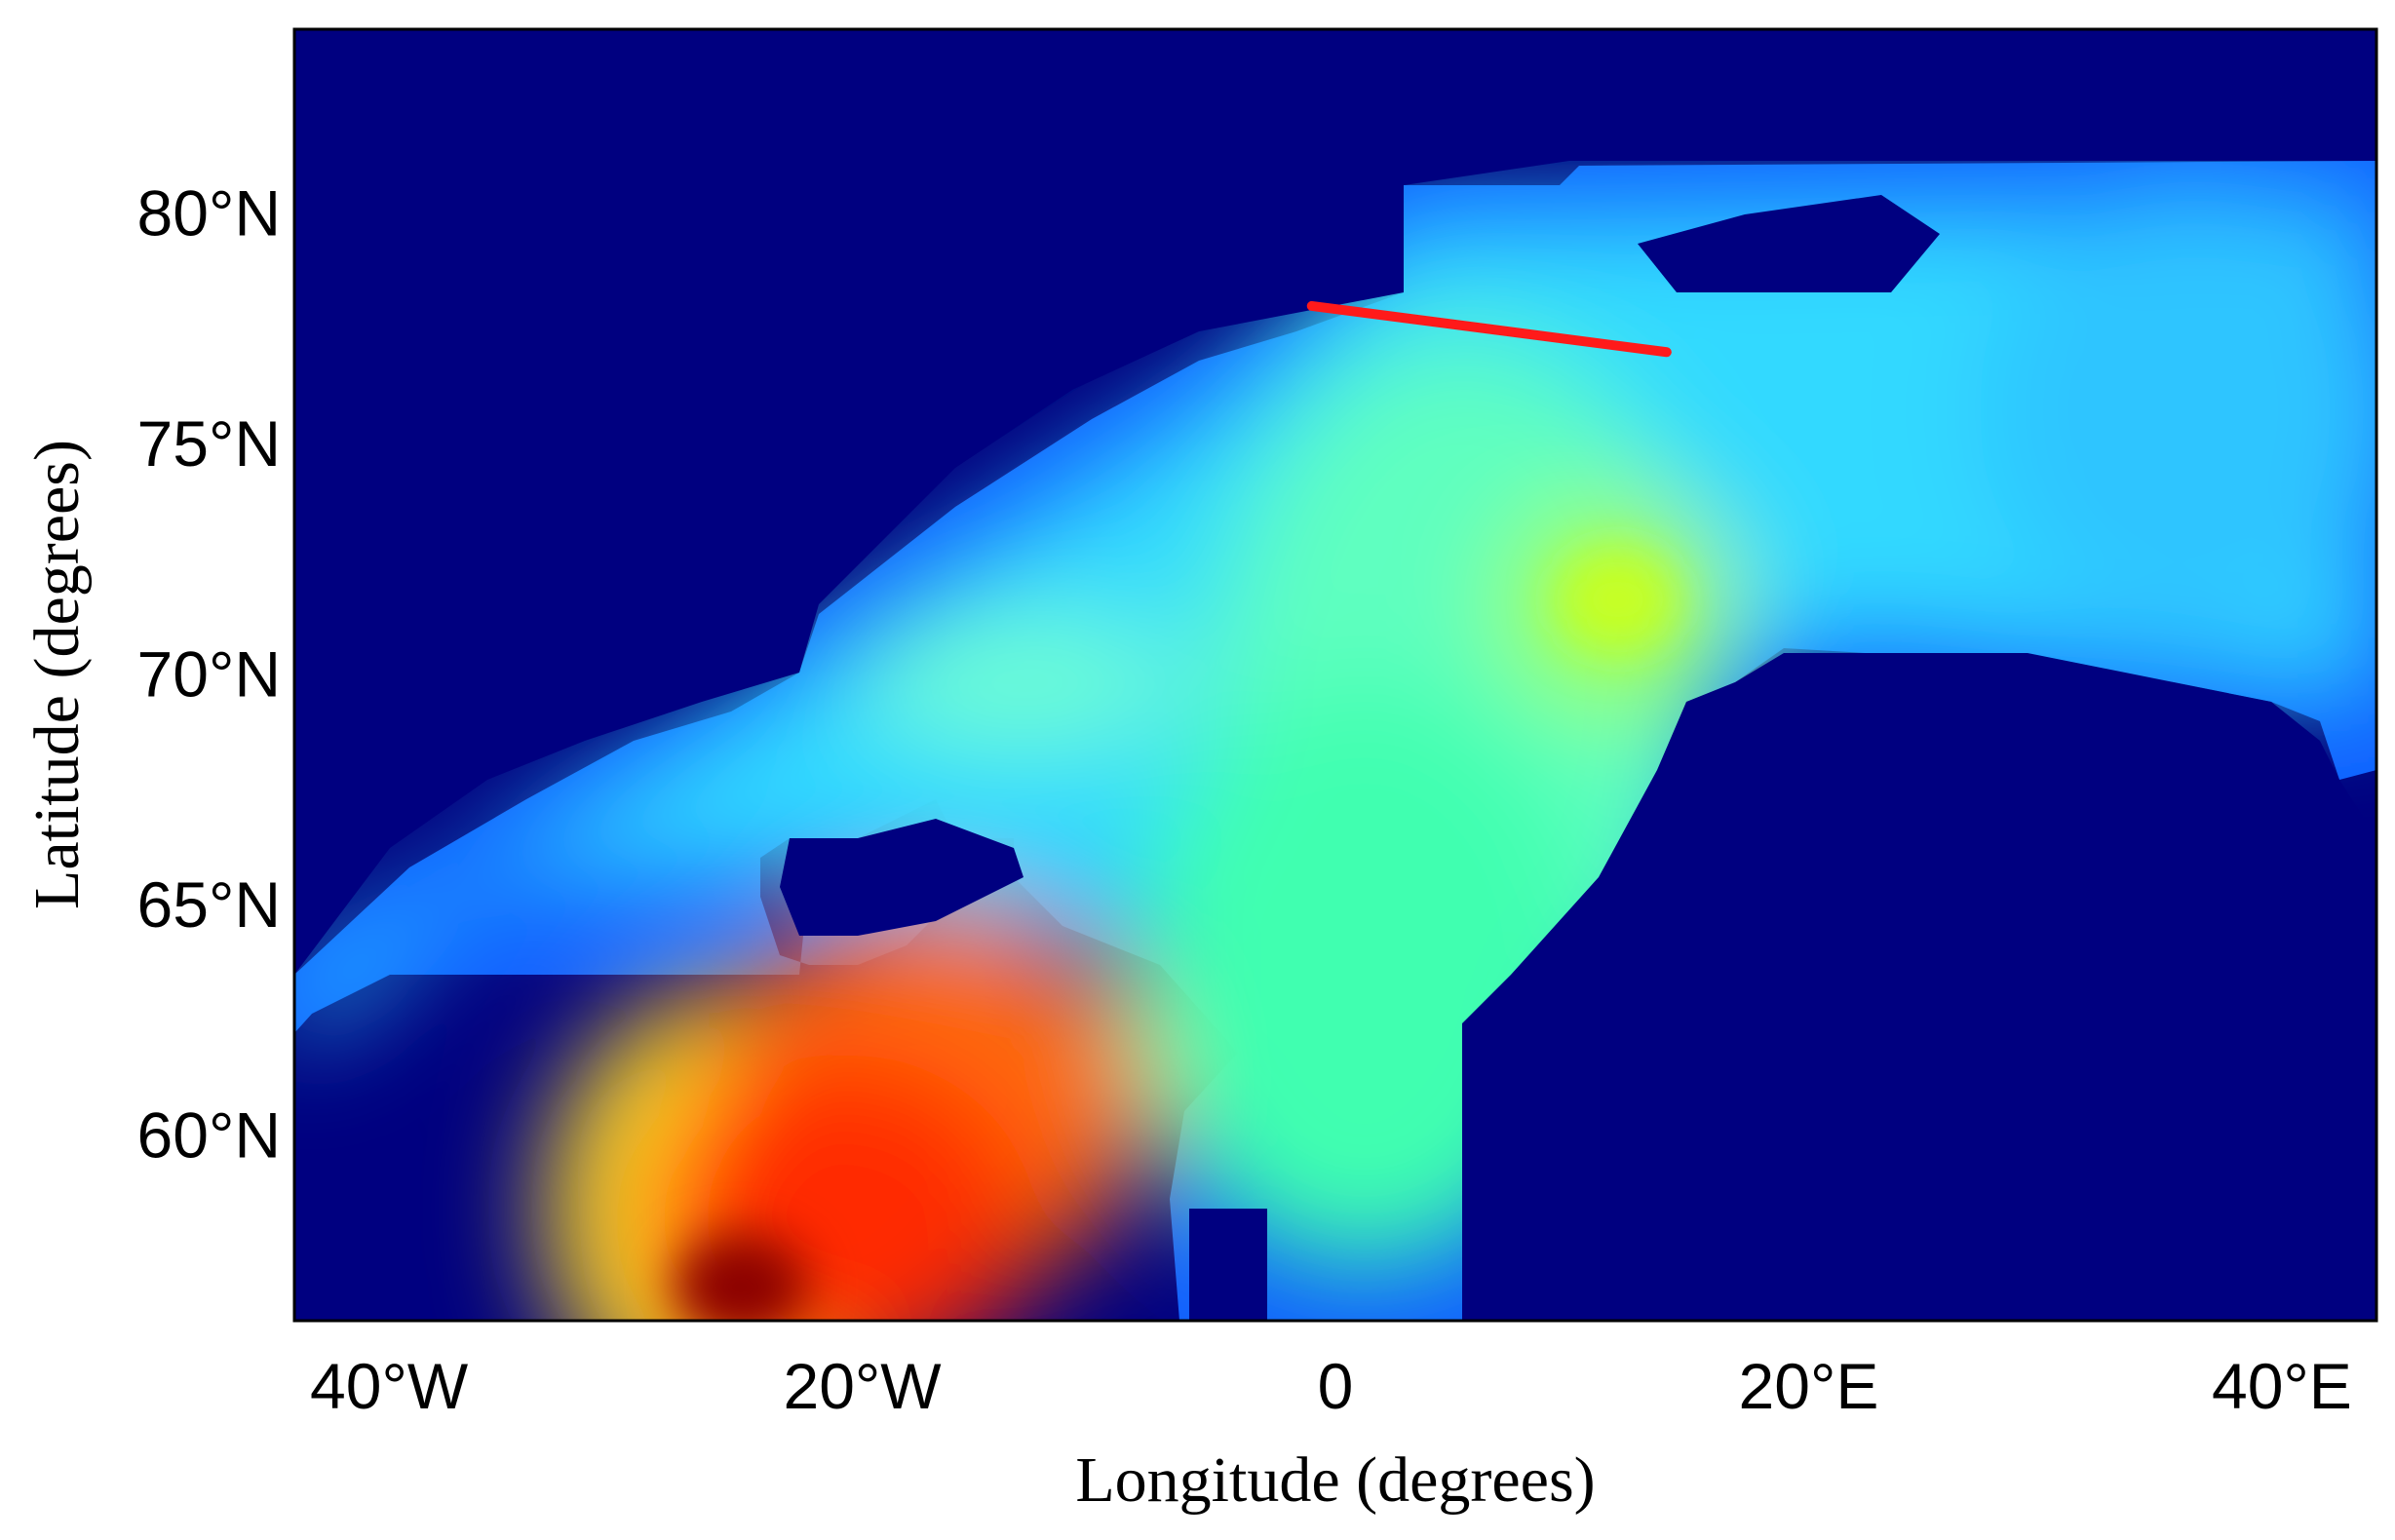 The height and width of the screenshot is (1540, 2395). What do you see at coordinates (863, 1386) in the screenshot?
I see `x-tick-label: 20°W` at bounding box center [863, 1386].